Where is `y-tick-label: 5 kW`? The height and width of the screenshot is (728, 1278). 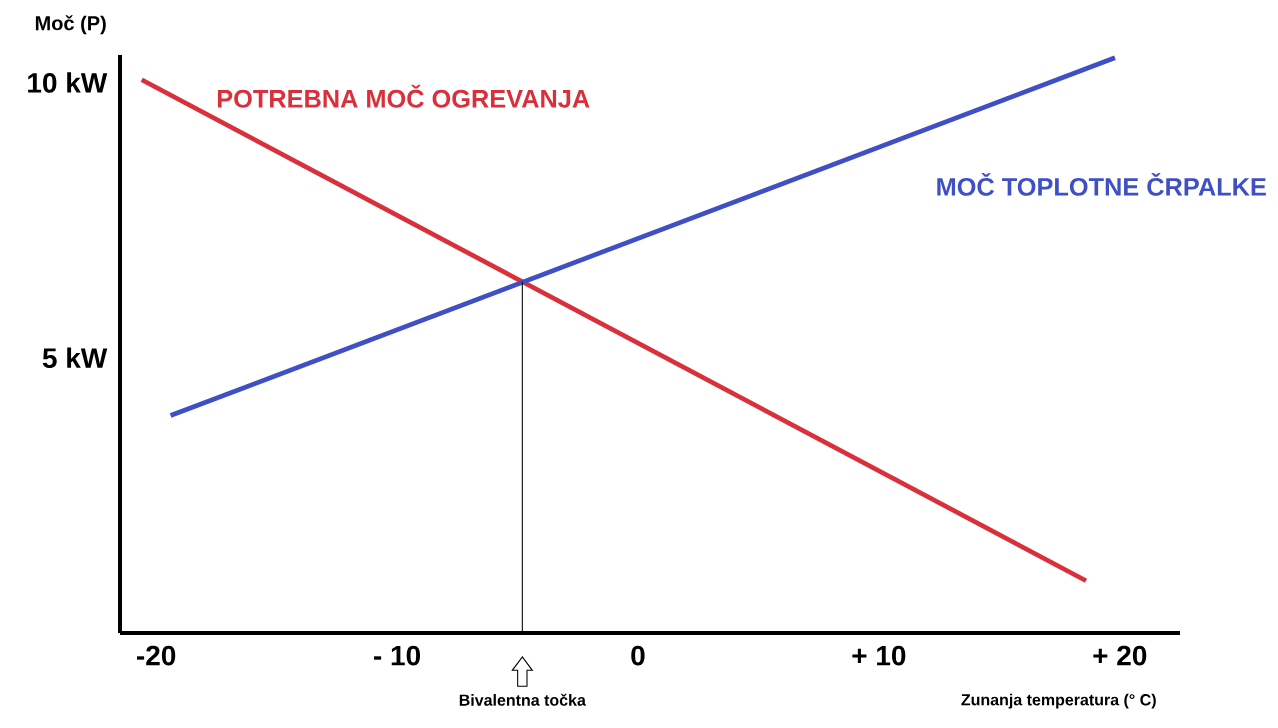 y-tick-label: 5 kW is located at coordinates (75, 358).